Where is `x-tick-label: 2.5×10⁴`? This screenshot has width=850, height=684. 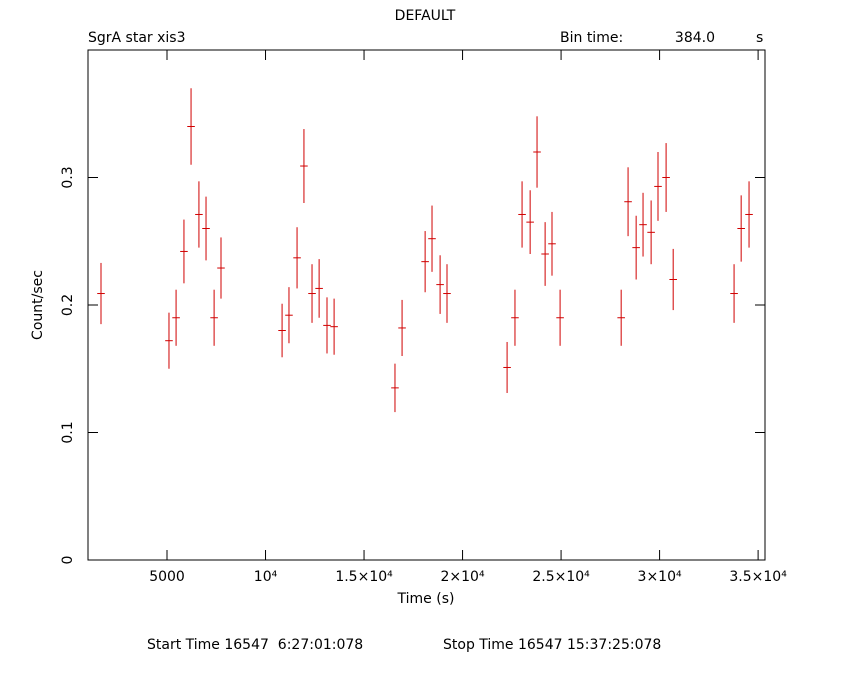
x-tick-label: 2.5×10⁴ is located at coordinates (561, 577).